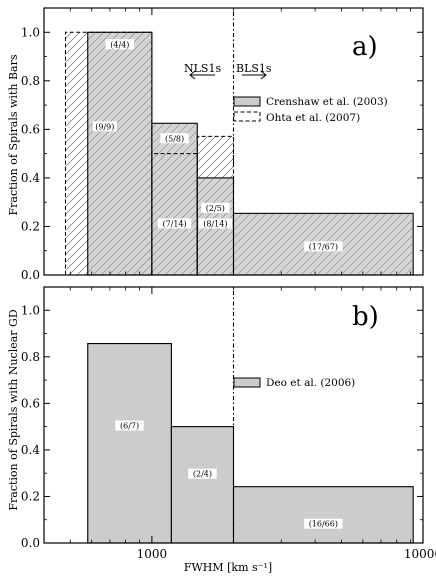  Describe the element at coordinates (247, 382) in the screenshot. I see `legend-swatch-deo` at that location.